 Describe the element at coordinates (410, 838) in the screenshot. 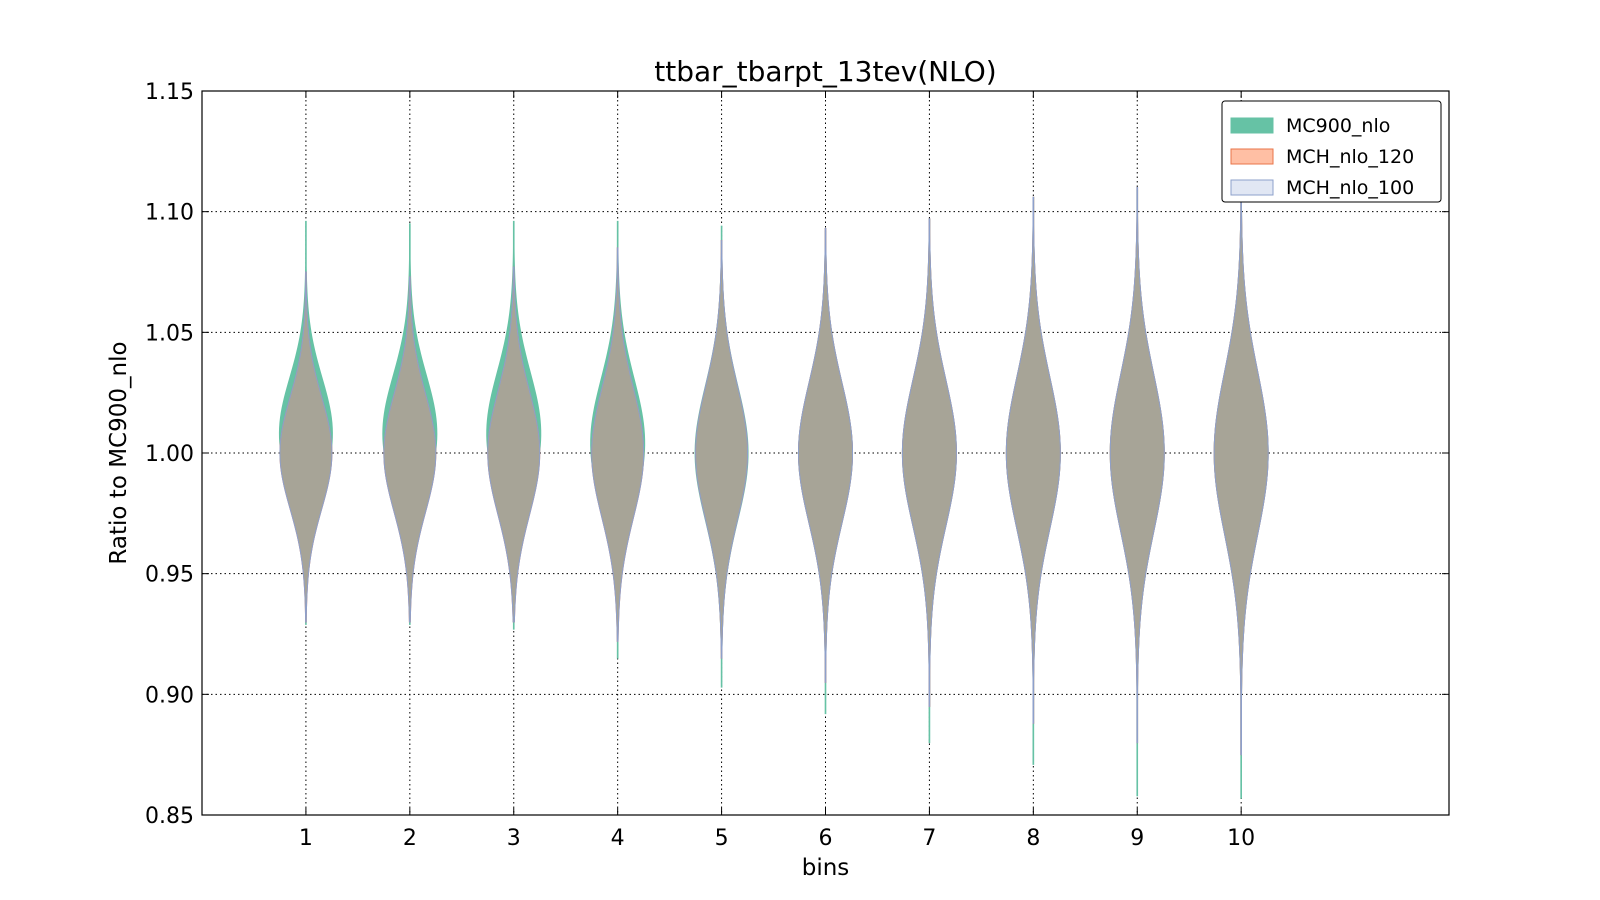

I see `x-tick-label: 2` at that location.